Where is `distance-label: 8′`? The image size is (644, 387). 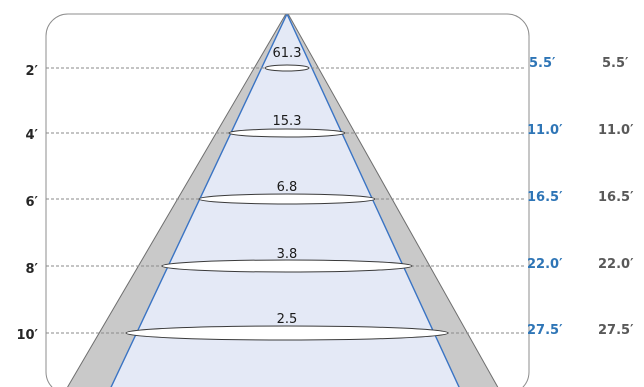 distance-label: 8′ is located at coordinates (32, 269).